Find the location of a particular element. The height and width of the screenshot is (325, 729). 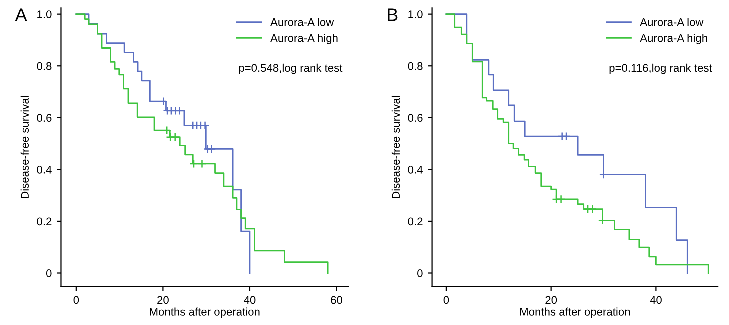

annotation: p=0.116,log rank test is located at coordinates (661, 69).